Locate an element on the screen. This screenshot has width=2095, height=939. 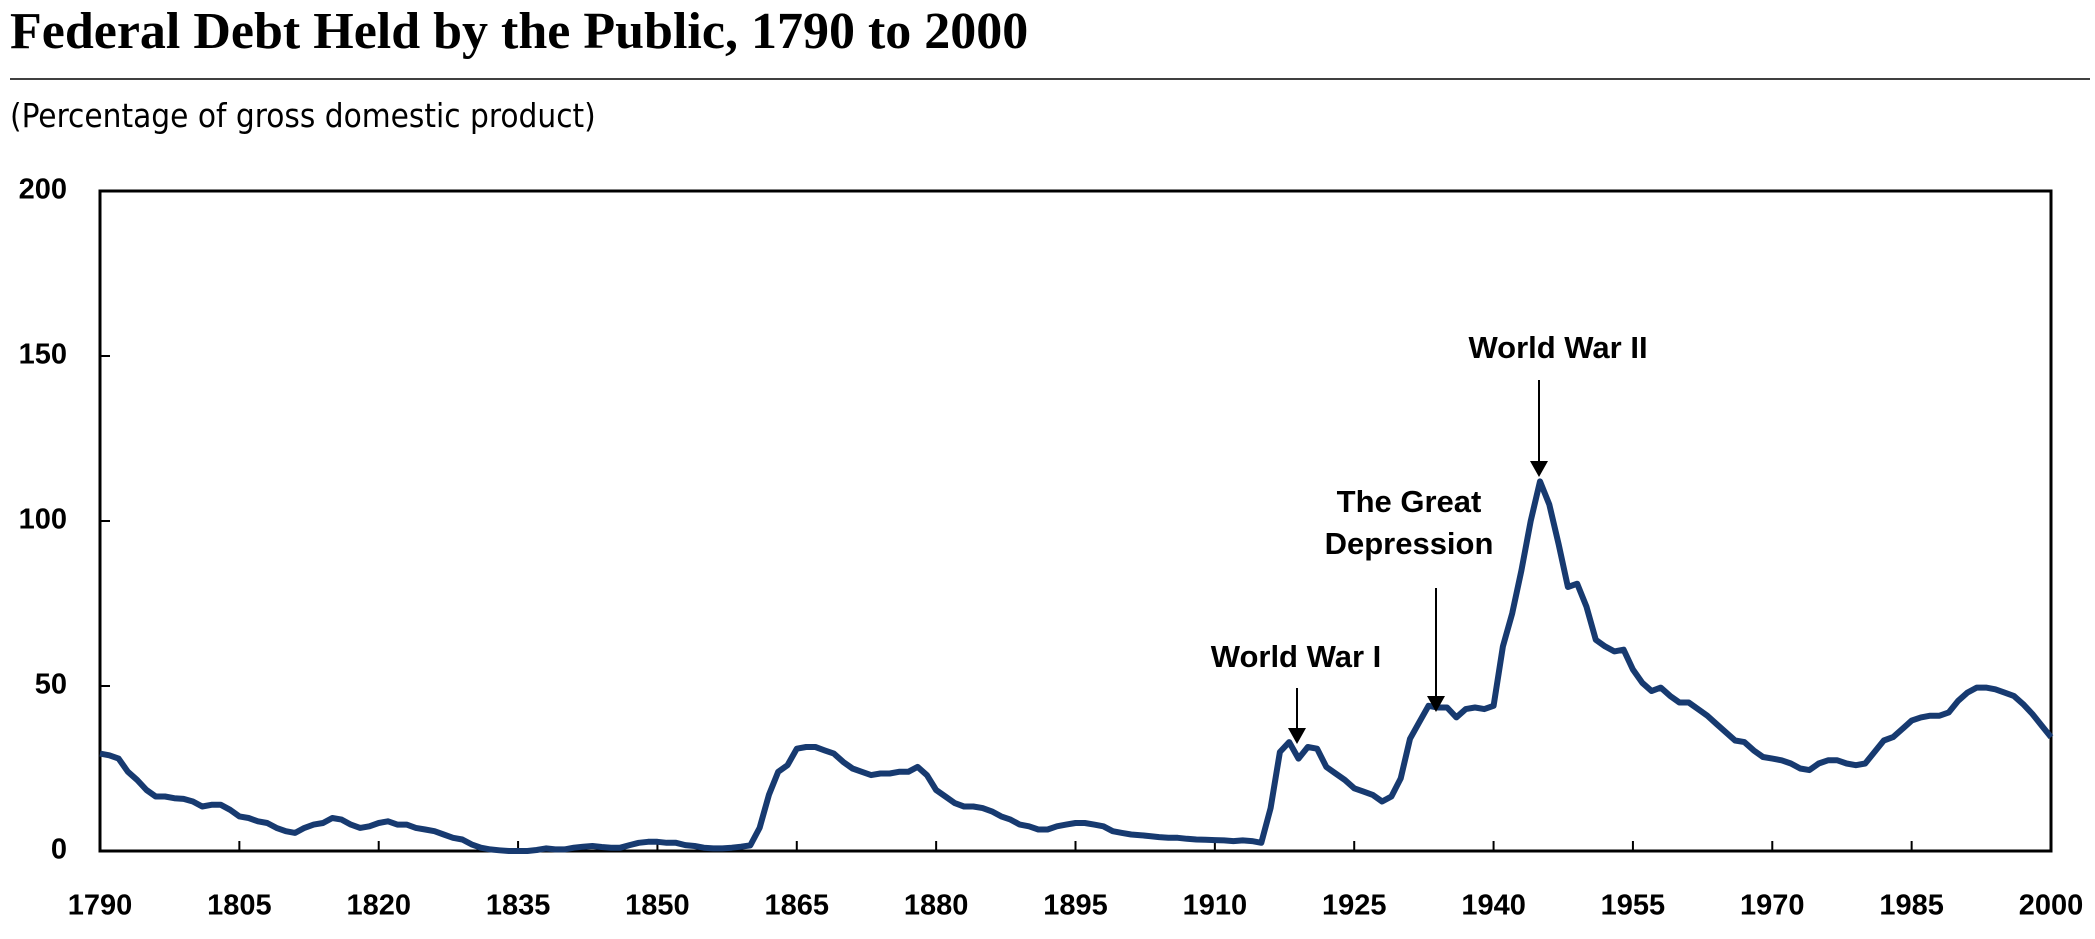
annotation: World War I is located at coordinates (1296, 656).